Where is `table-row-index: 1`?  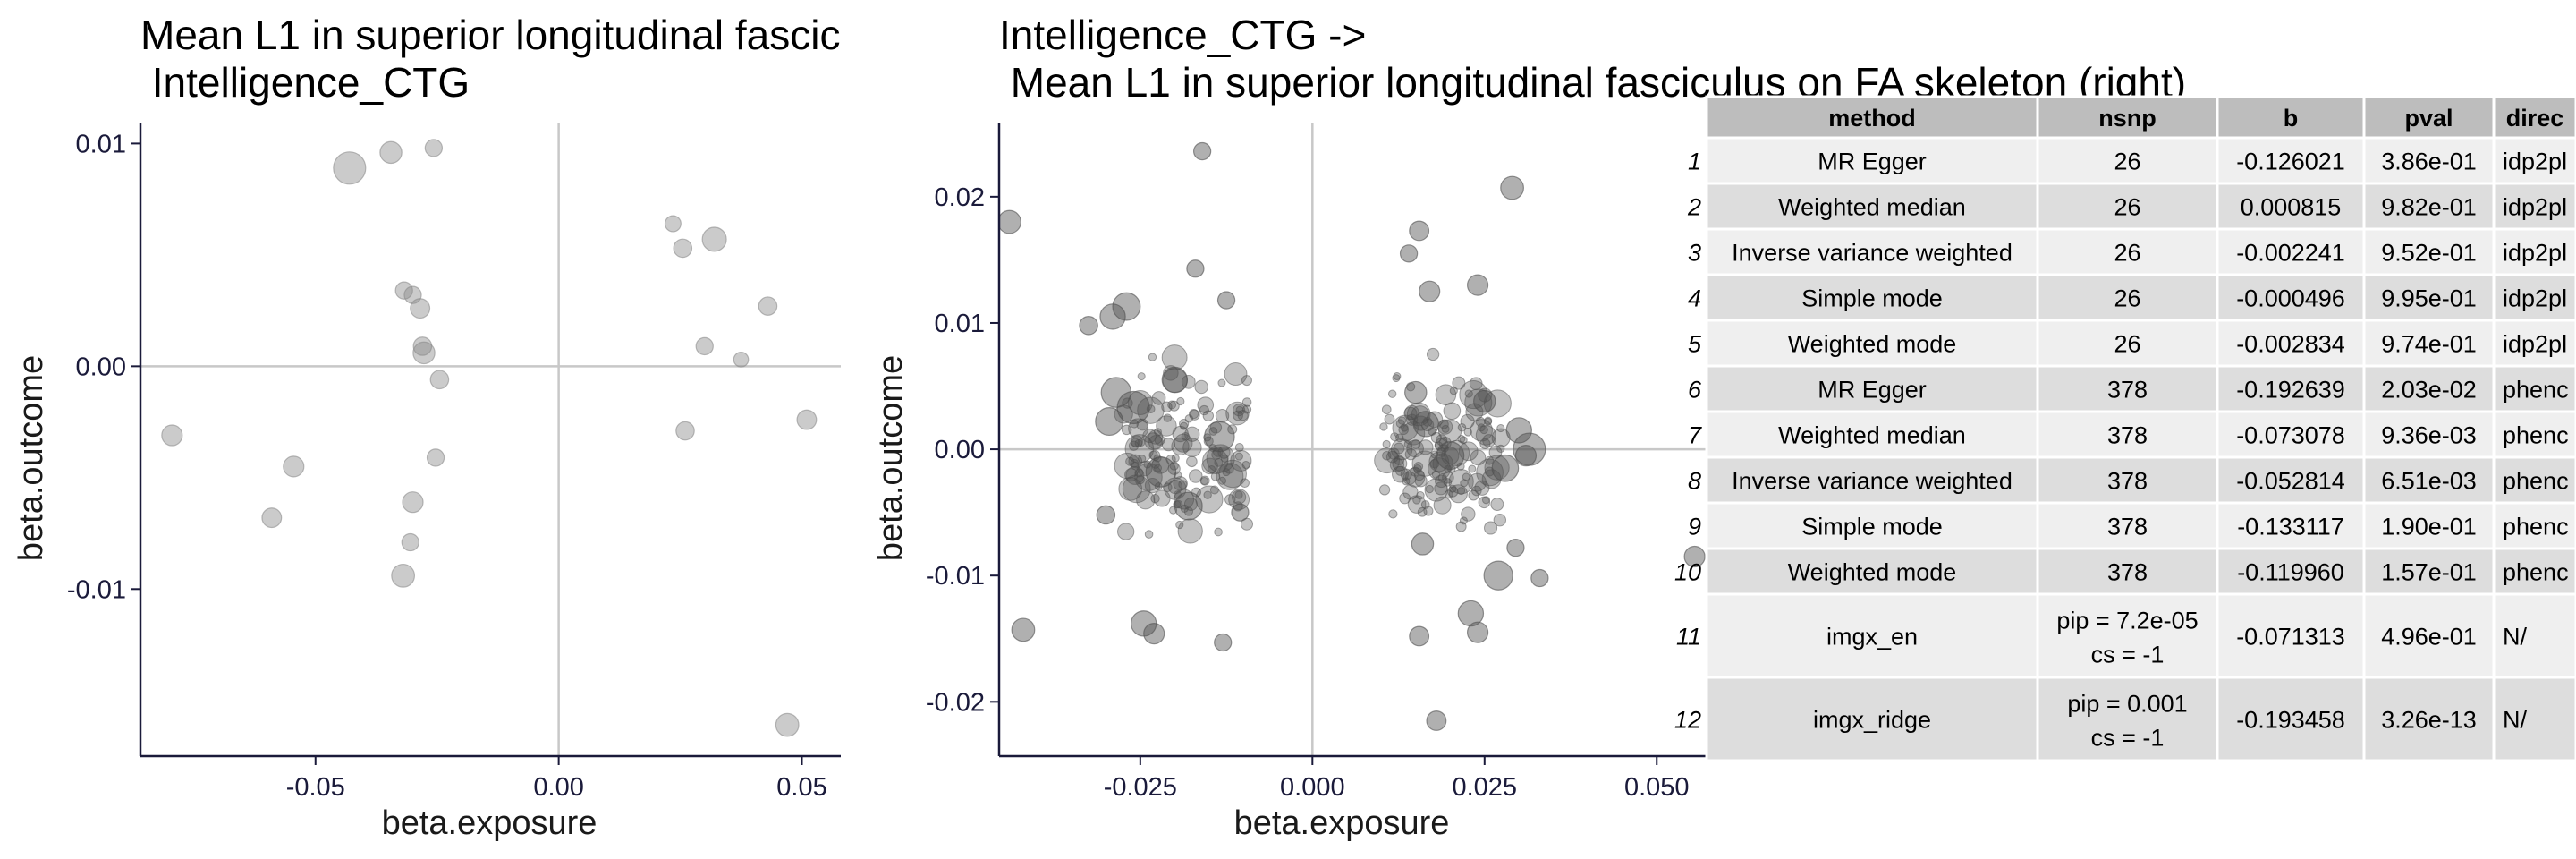
table-row-index: 1 is located at coordinates (1694, 162).